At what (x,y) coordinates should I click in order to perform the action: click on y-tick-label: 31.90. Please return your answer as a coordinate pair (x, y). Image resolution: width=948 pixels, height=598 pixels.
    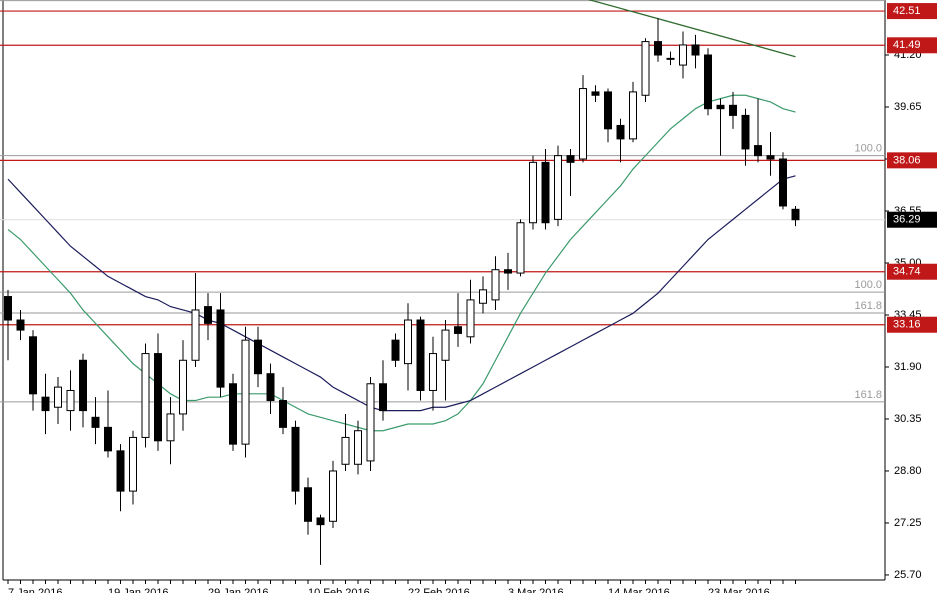
    Looking at the image, I should click on (908, 367).